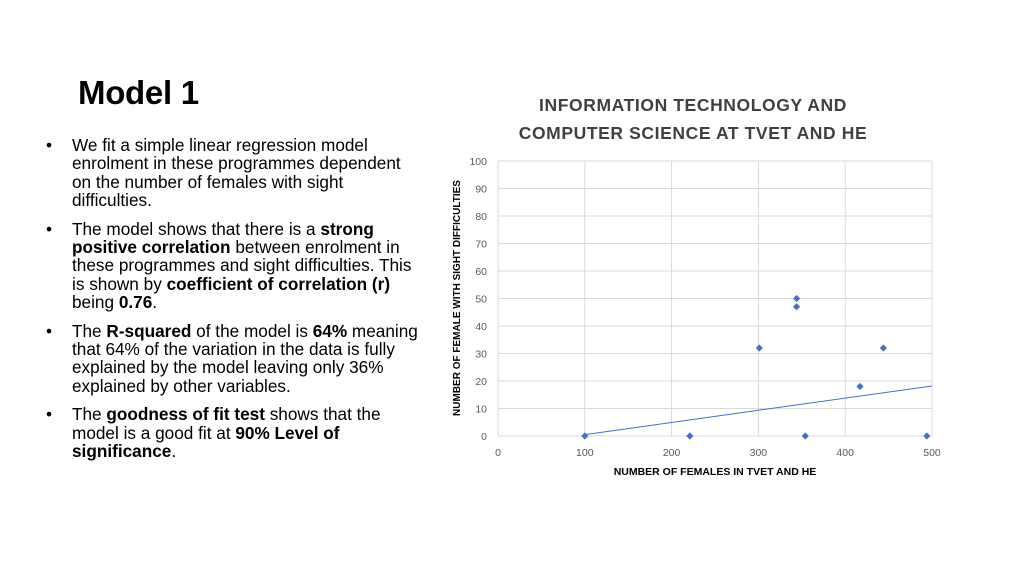 The height and width of the screenshot is (576, 1024). I want to click on x-tick-label: 200, so click(672, 453).